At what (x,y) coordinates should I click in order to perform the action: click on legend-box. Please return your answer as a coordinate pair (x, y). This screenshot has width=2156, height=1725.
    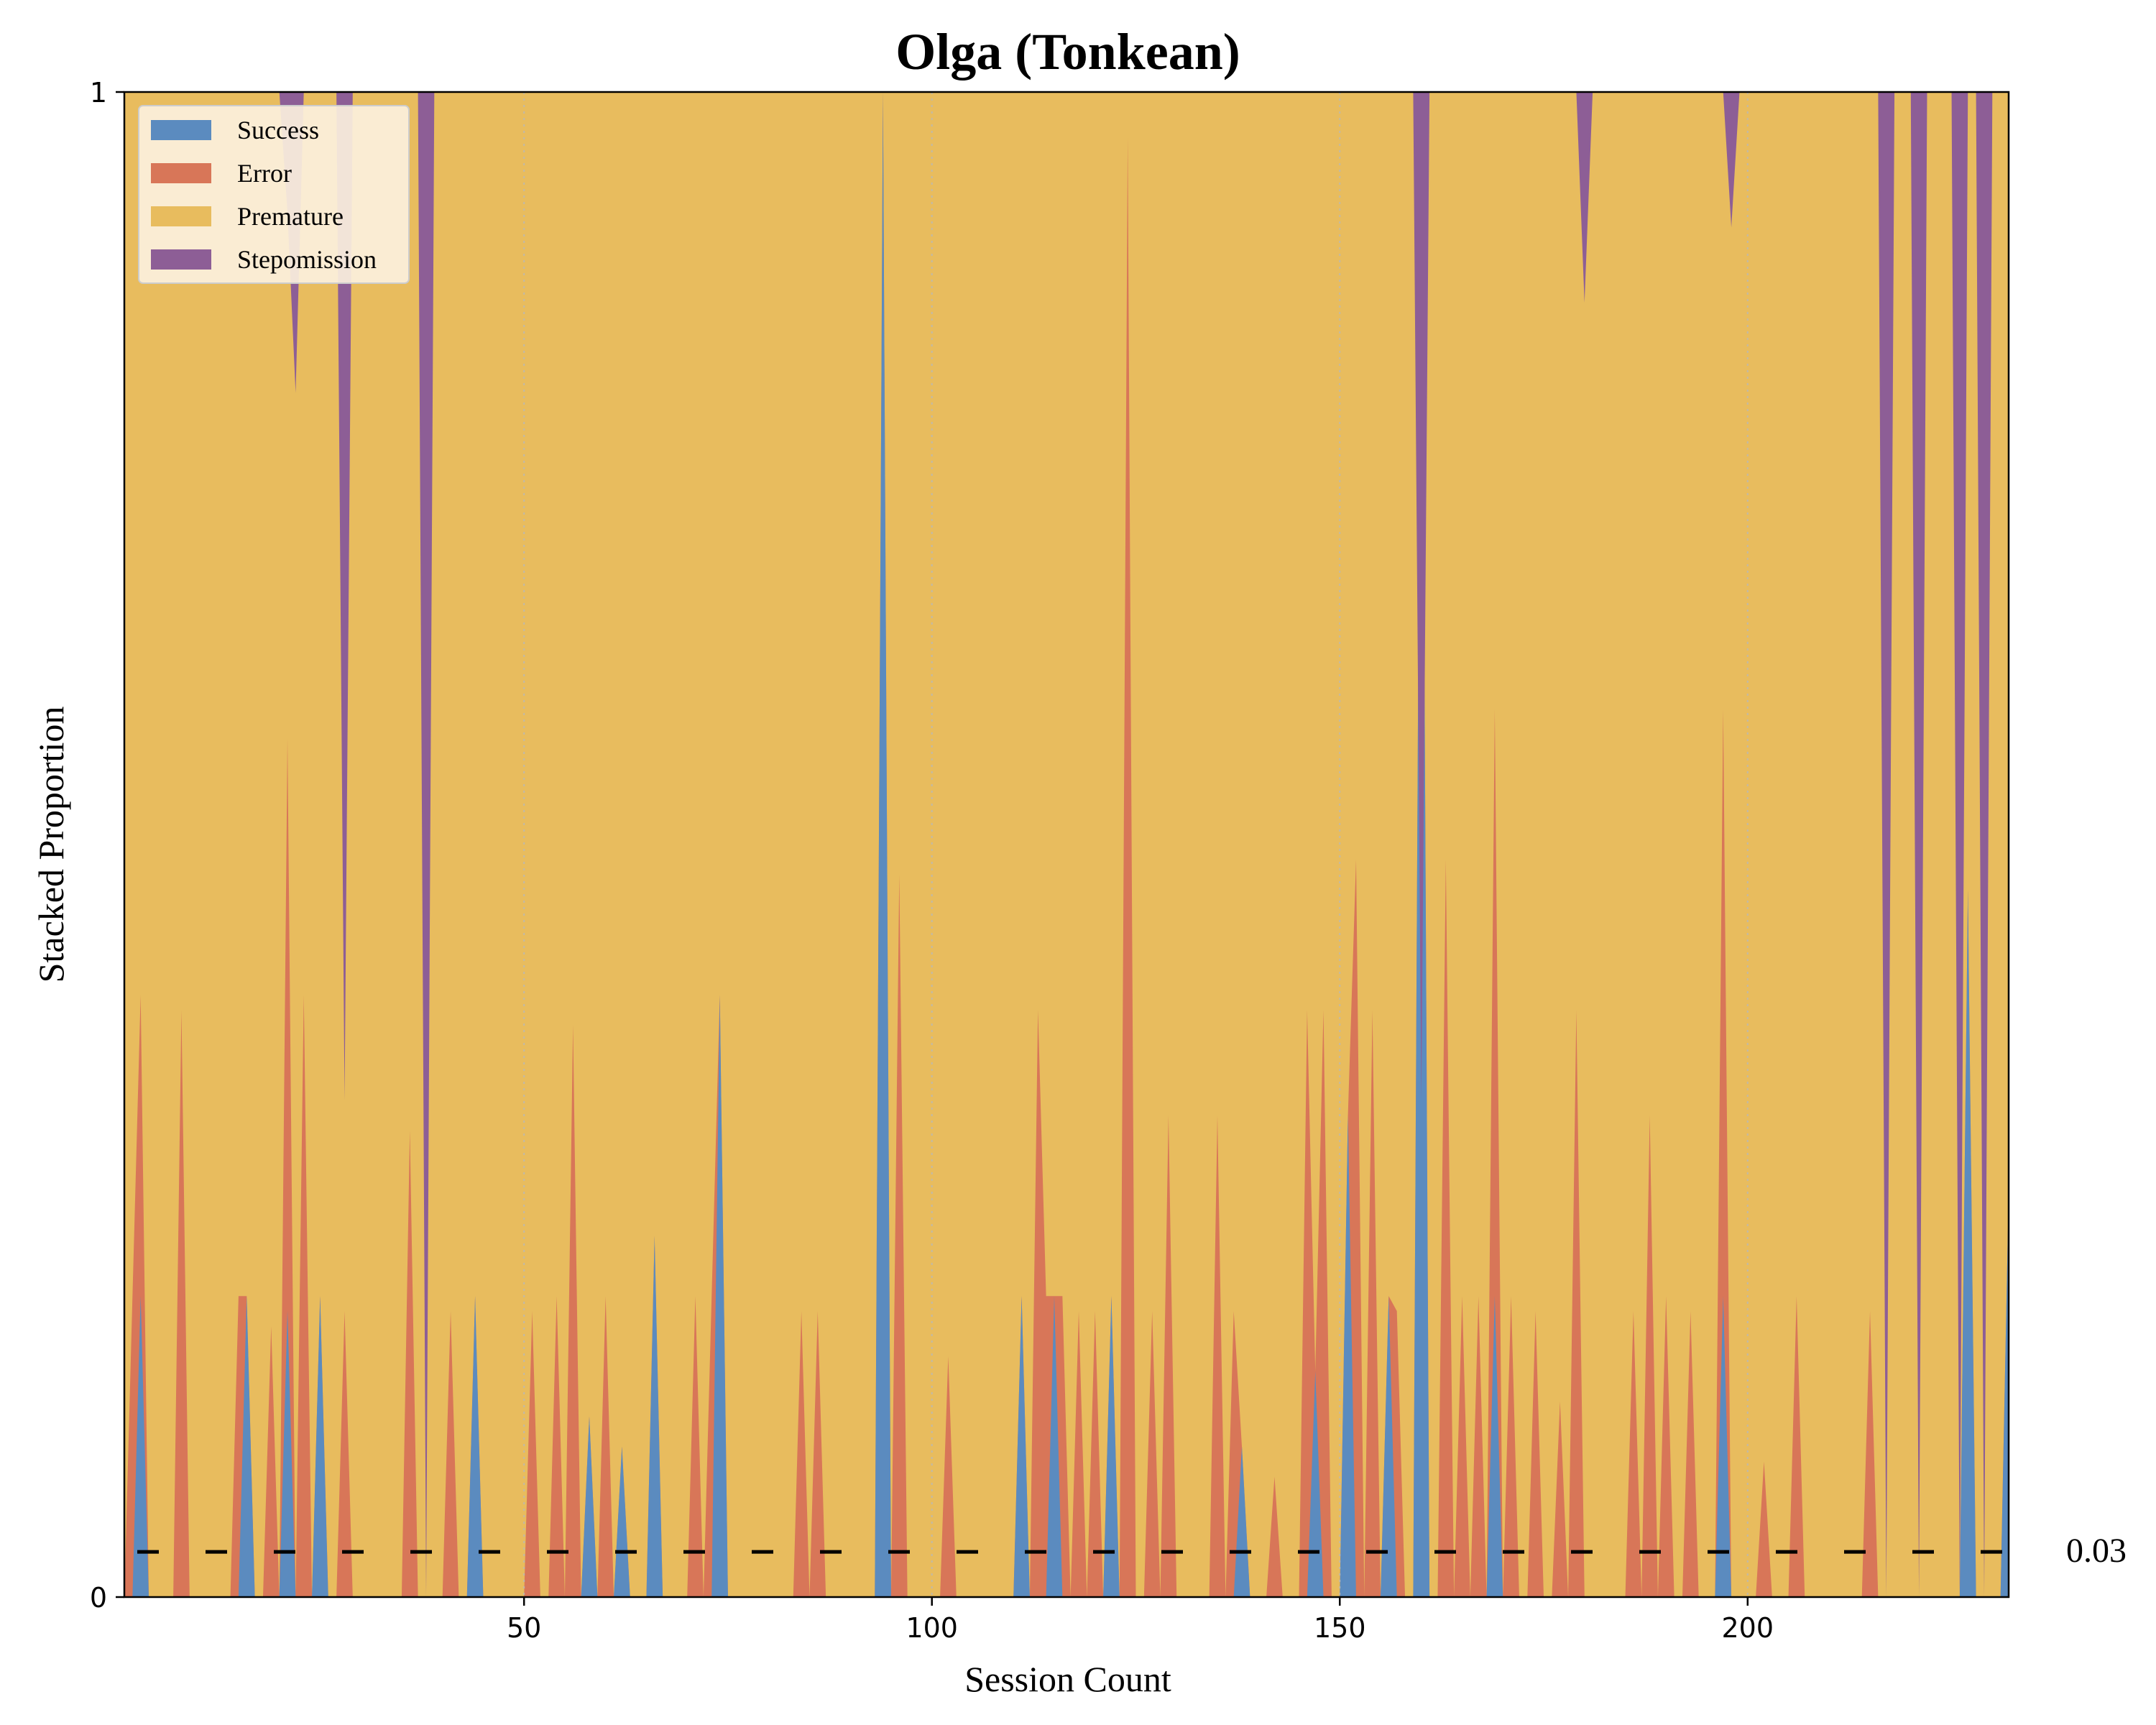
    Looking at the image, I should click on (274, 194).